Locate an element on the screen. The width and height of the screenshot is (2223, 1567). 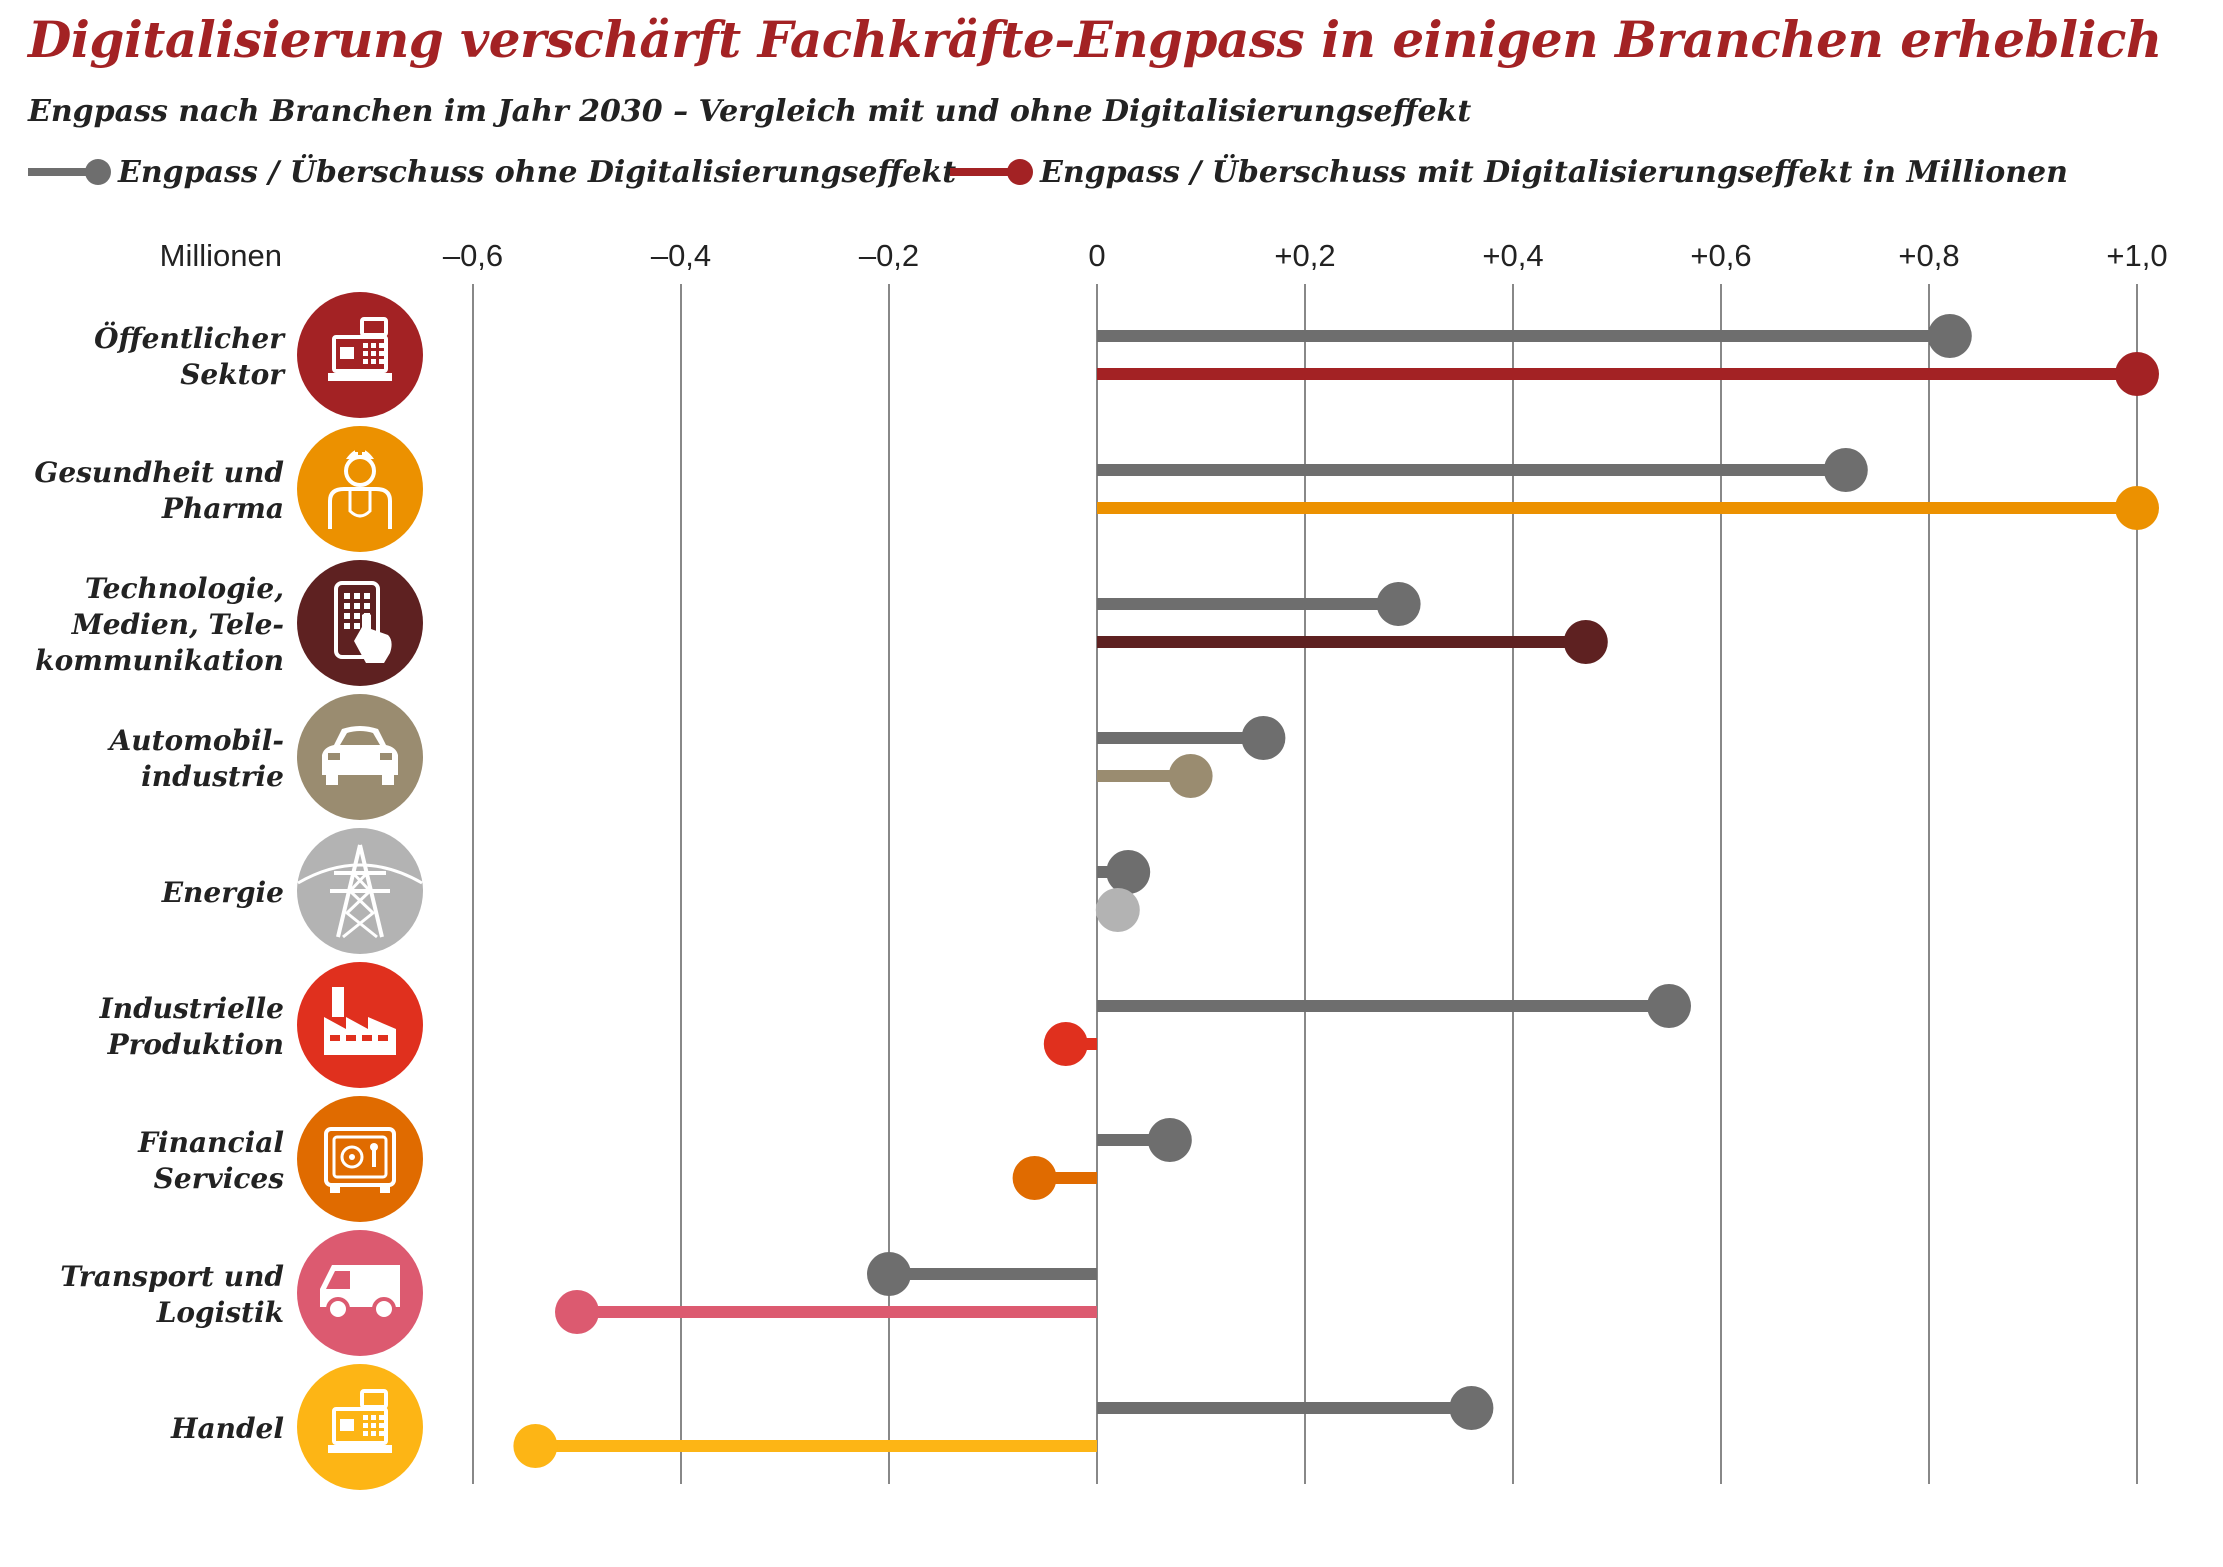
delivery-van-icon is located at coordinates (360, 1293).